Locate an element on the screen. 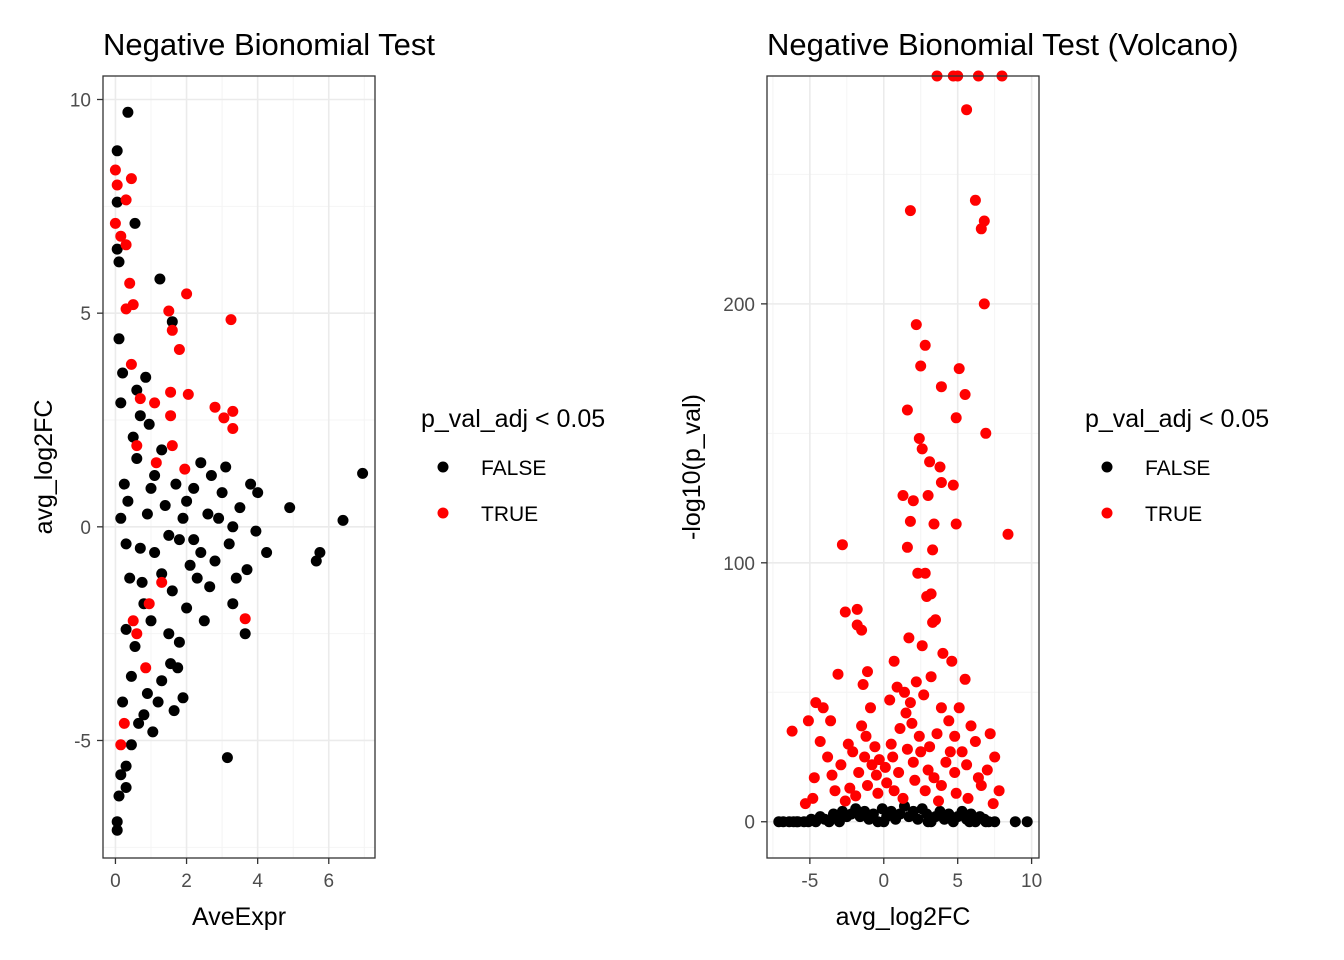  chart-2-legend-label-false: FALSE is located at coordinates (1177, 468).